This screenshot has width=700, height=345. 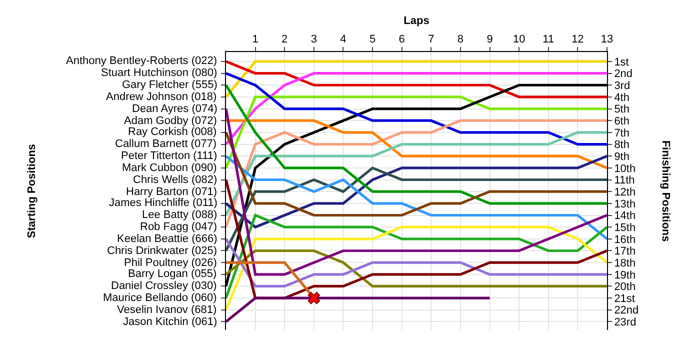 I want to click on text: Gary Fletcher (555), so click(x=170, y=85).